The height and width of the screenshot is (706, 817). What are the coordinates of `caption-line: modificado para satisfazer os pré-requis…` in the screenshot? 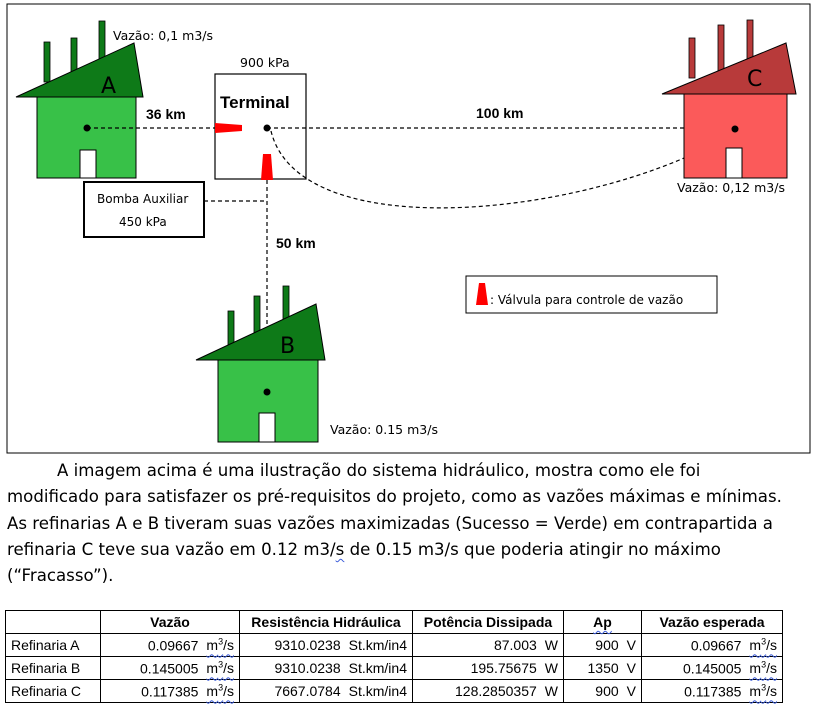 It's located at (394, 497).